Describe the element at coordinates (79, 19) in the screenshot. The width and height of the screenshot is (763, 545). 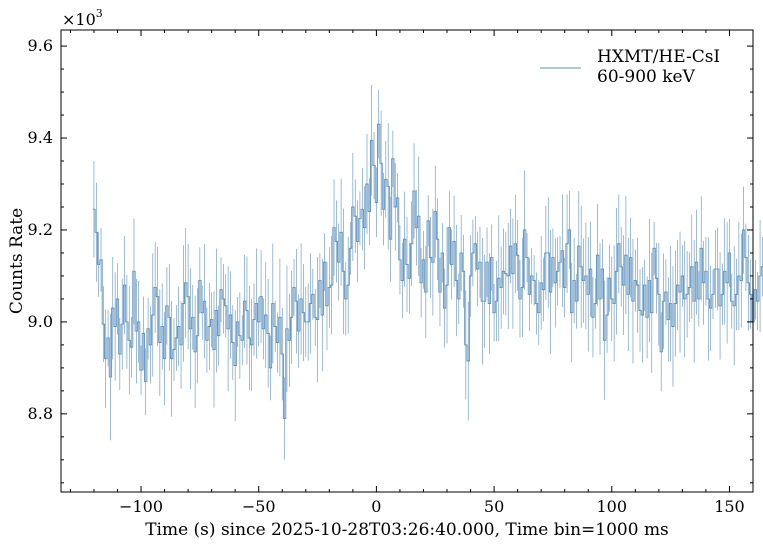
I see `y-multiplier-base: ×10` at that location.